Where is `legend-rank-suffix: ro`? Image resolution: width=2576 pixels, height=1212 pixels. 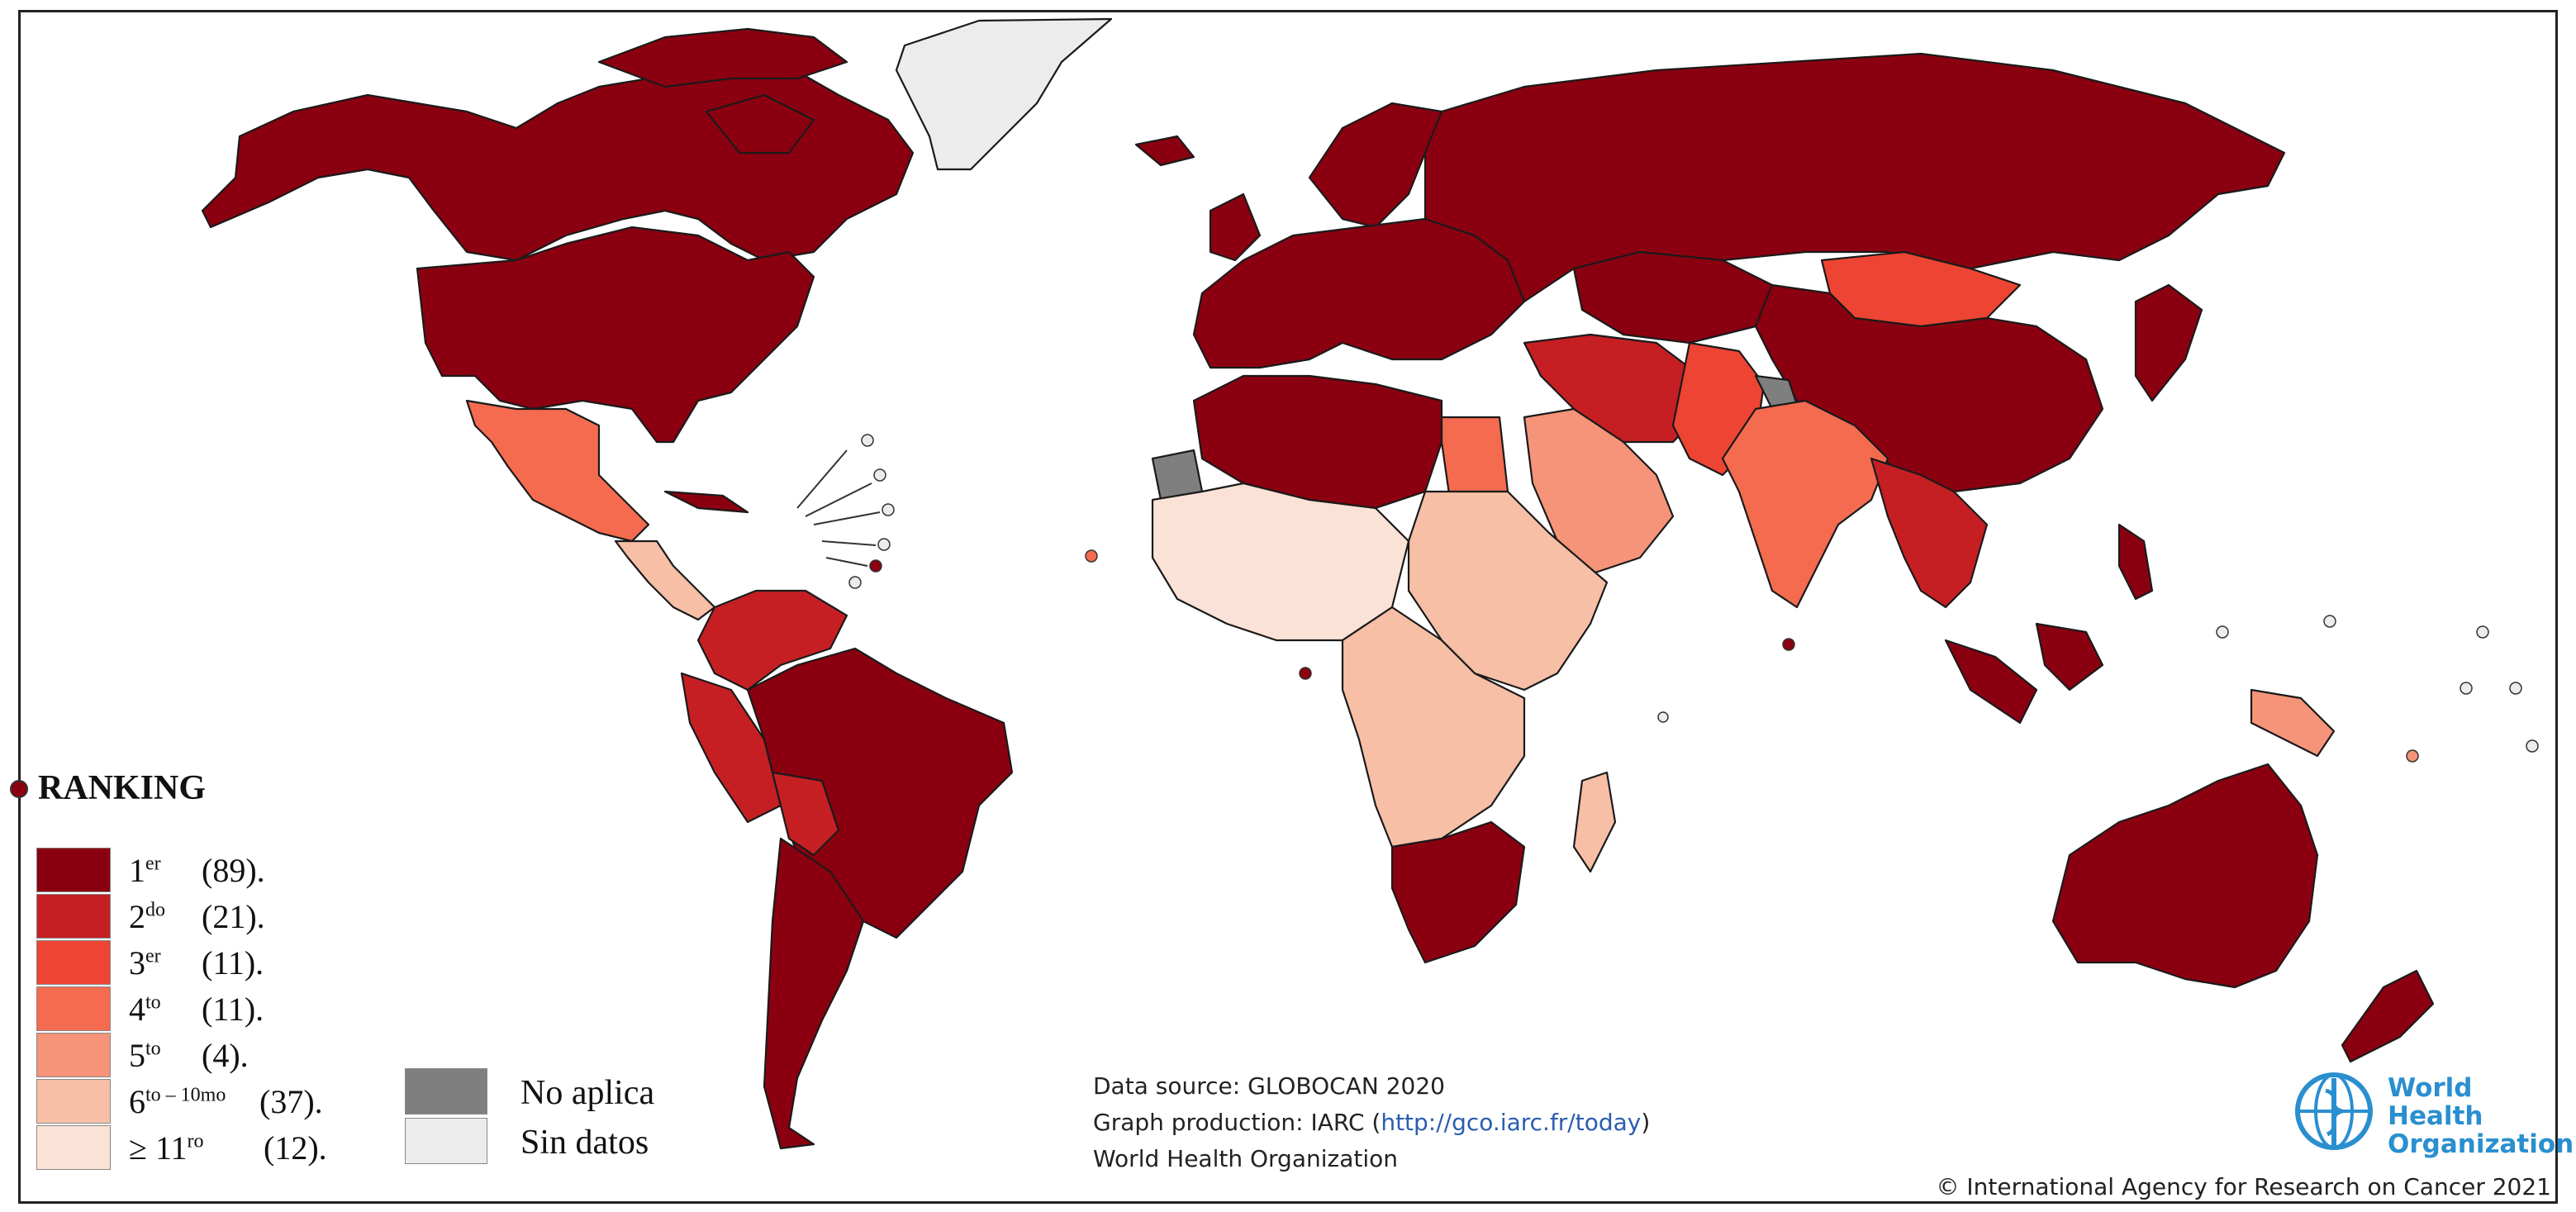
legend-rank-suffix: ro is located at coordinates (195, 1141).